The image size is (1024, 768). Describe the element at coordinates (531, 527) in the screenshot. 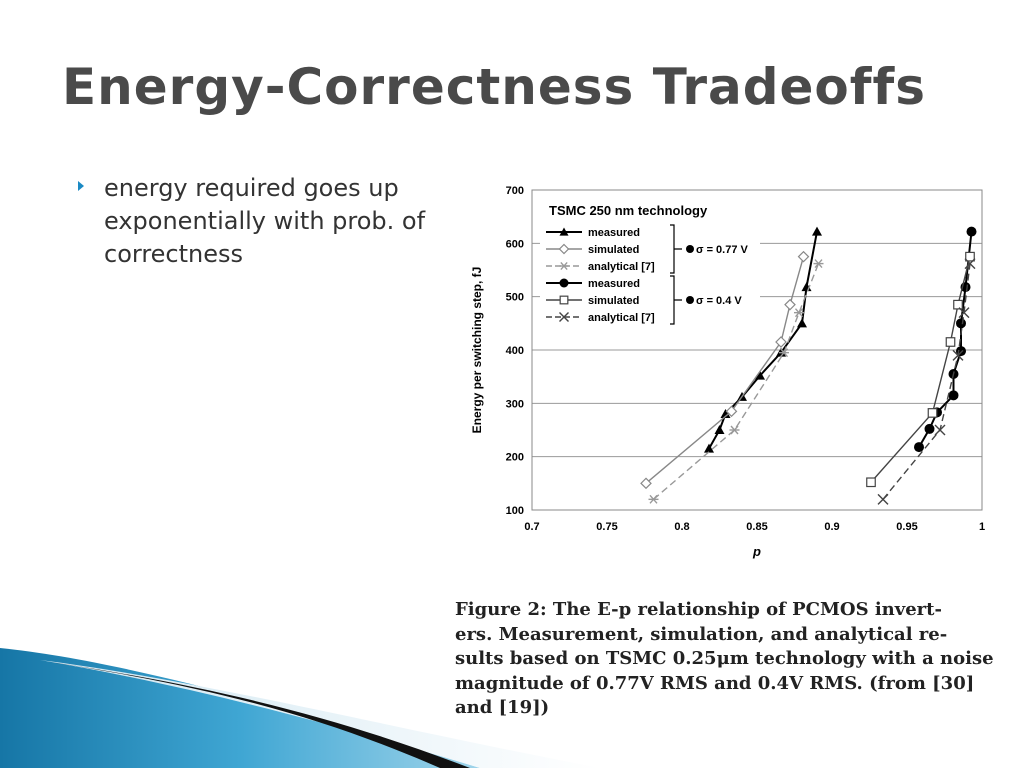

I see `x-tick-label: 0.7` at that location.